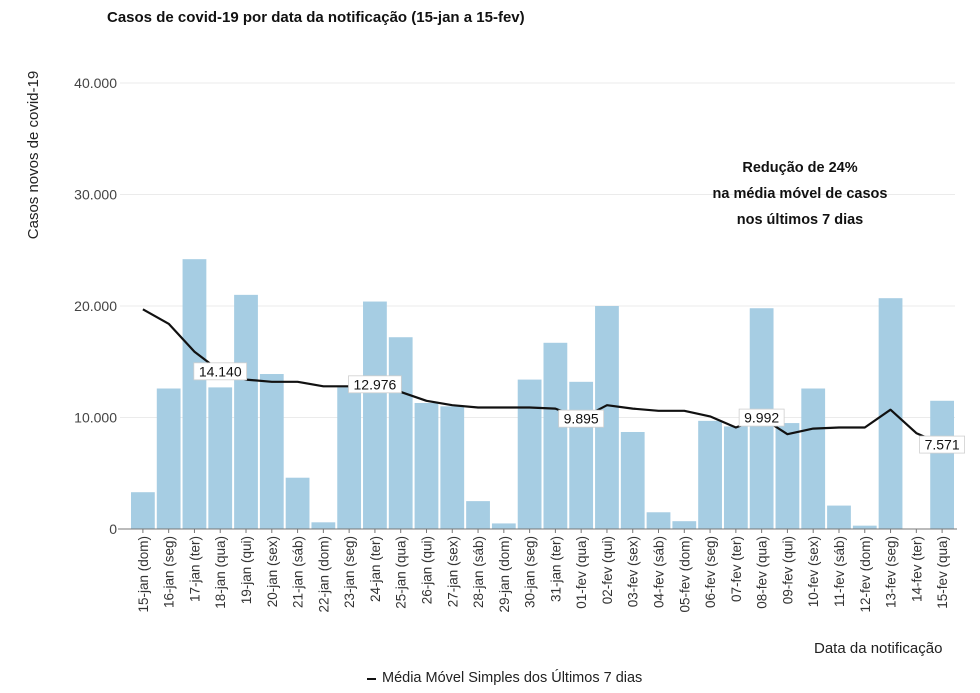 This screenshot has height=693, width=980. What do you see at coordinates (95, 306) in the screenshot?
I see `y-tick-label: 20.000` at bounding box center [95, 306].